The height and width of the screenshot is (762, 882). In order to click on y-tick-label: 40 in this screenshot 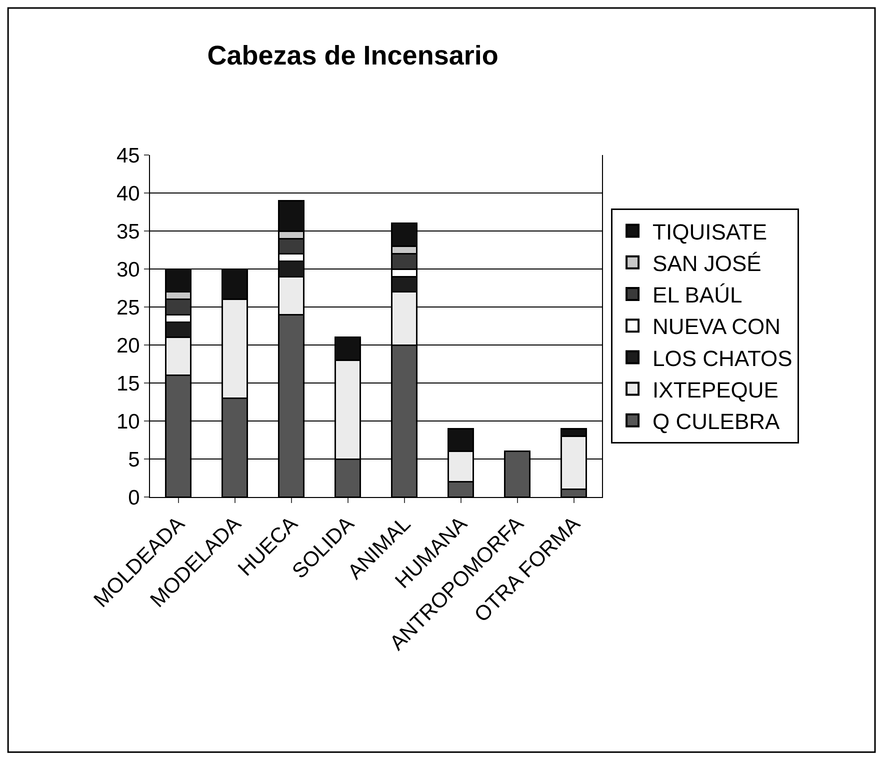, I will do `click(128, 194)`.